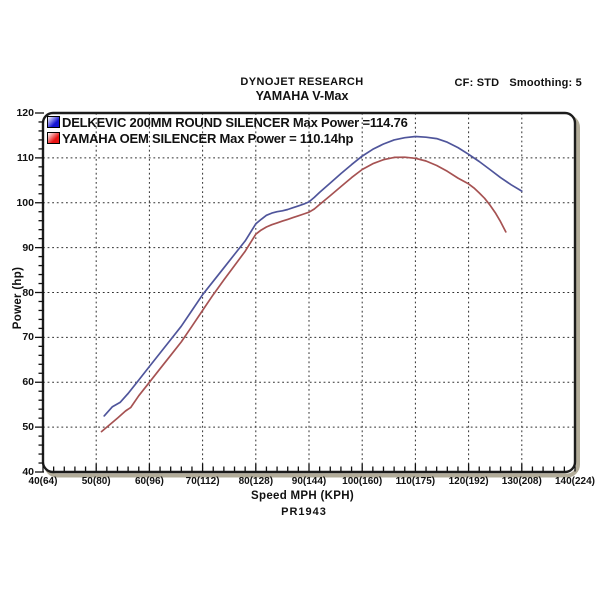 This screenshot has height=600, width=600. What do you see at coordinates (149, 481) in the screenshot?
I see `x-tick-label-60: 60(96)` at bounding box center [149, 481].